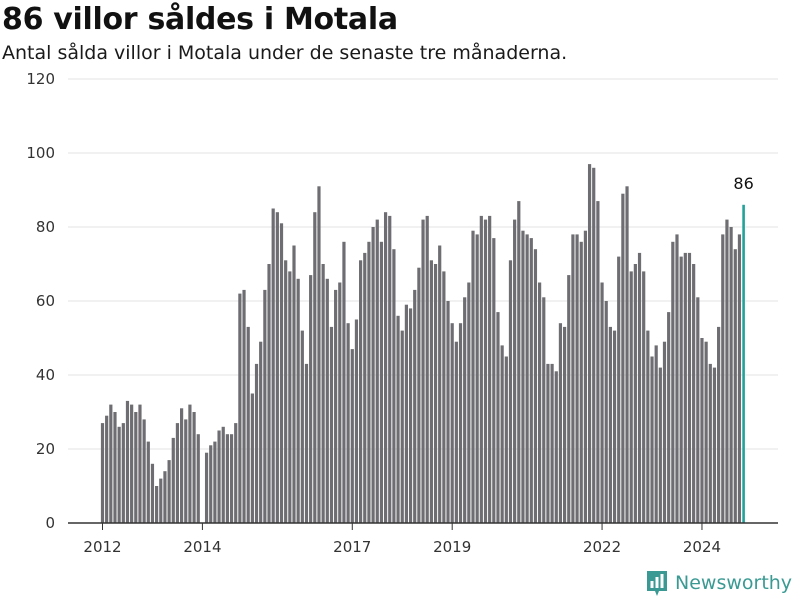 The width and height of the screenshot is (800, 600). Describe the element at coordinates (702, 547) in the screenshot. I see `x-tick-label: 2024` at that location.